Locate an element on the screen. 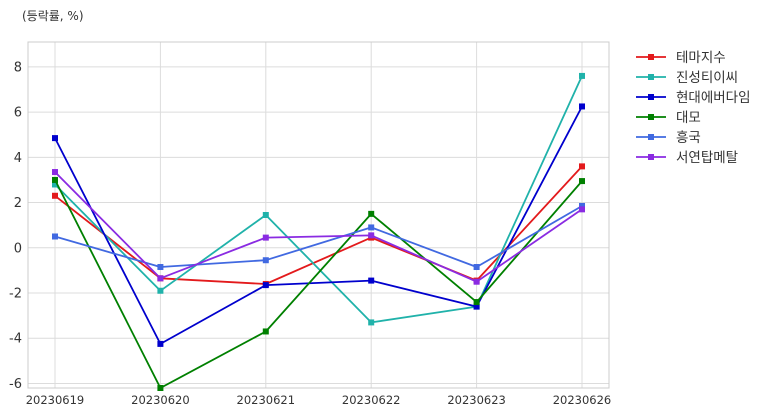 The width and height of the screenshot is (773, 420). legend-item: 테마지수 is located at coordinates (681, 58).